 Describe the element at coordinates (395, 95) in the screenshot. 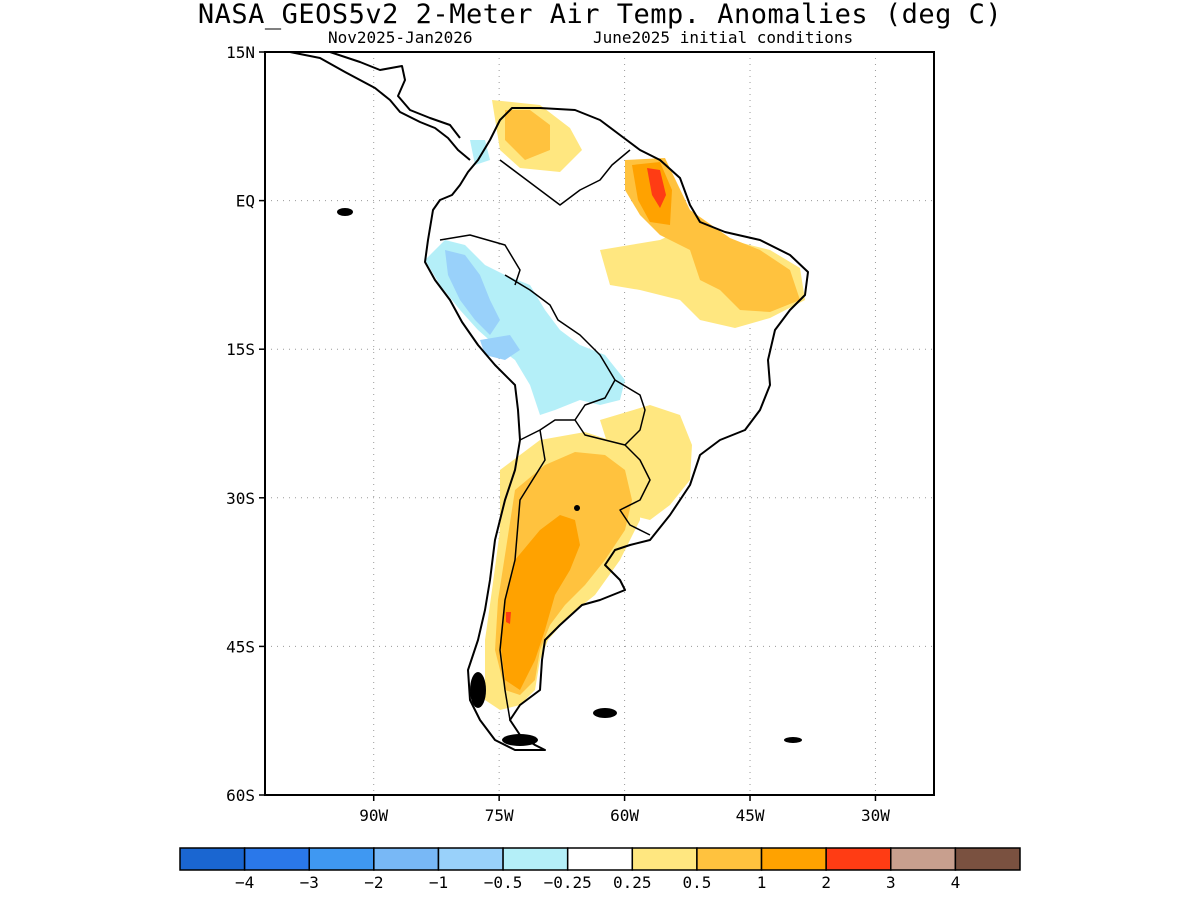

I see `central-america-north-coast` at that location.